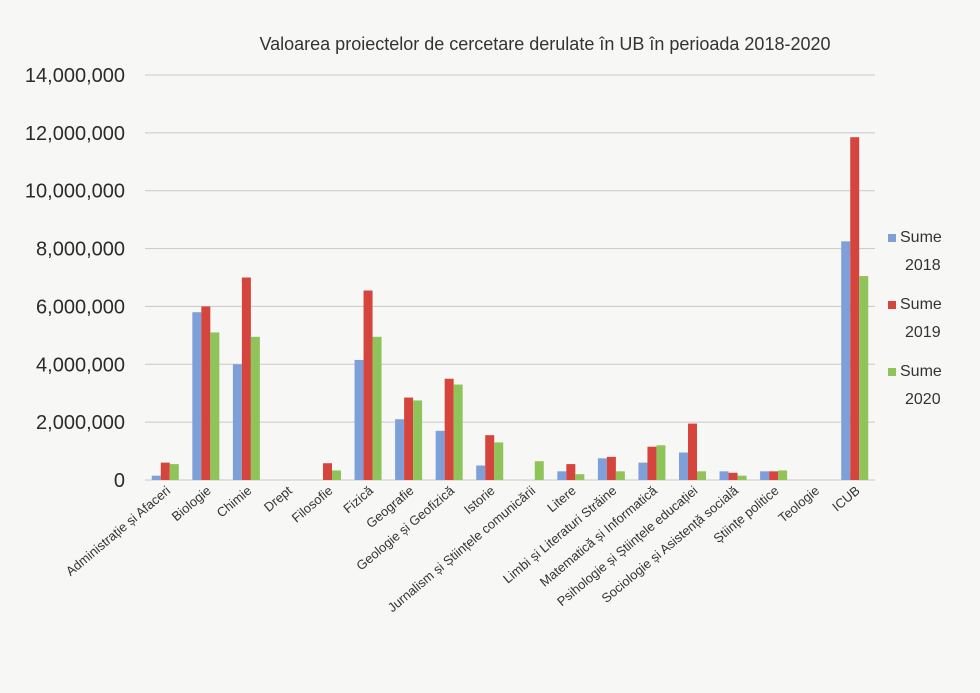  What do you see at coordinates (80, 365) in the screenshot?
I see `y-tick-label: 4,000,000` at bounding box center [80, 365].